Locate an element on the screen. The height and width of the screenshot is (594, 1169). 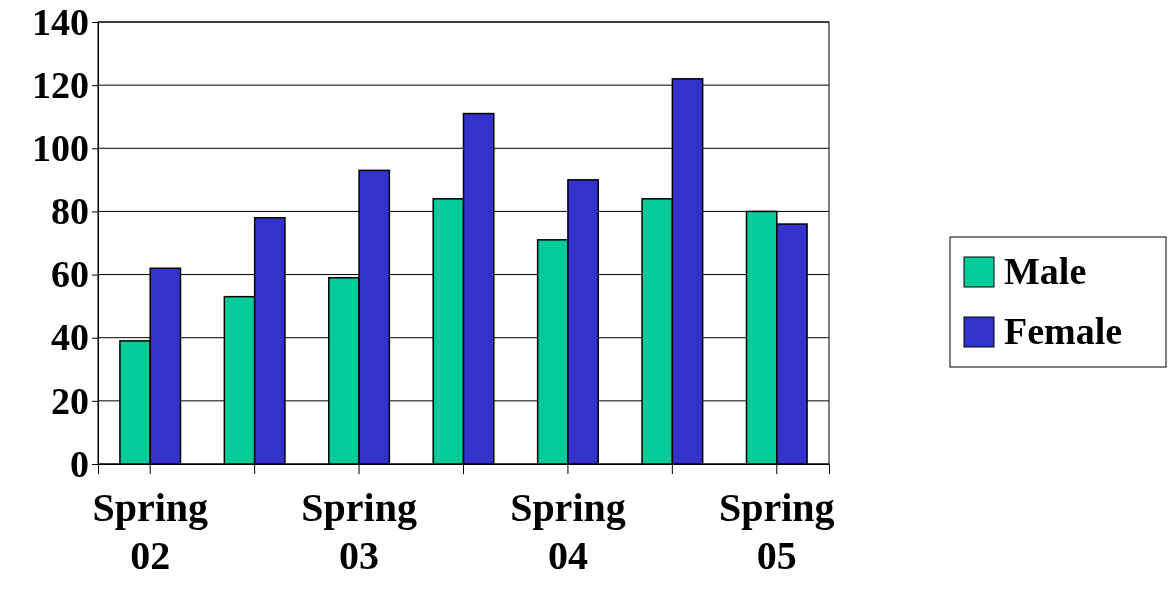
x-tick-label: Spring 03 is located at coordinates (359, 531).